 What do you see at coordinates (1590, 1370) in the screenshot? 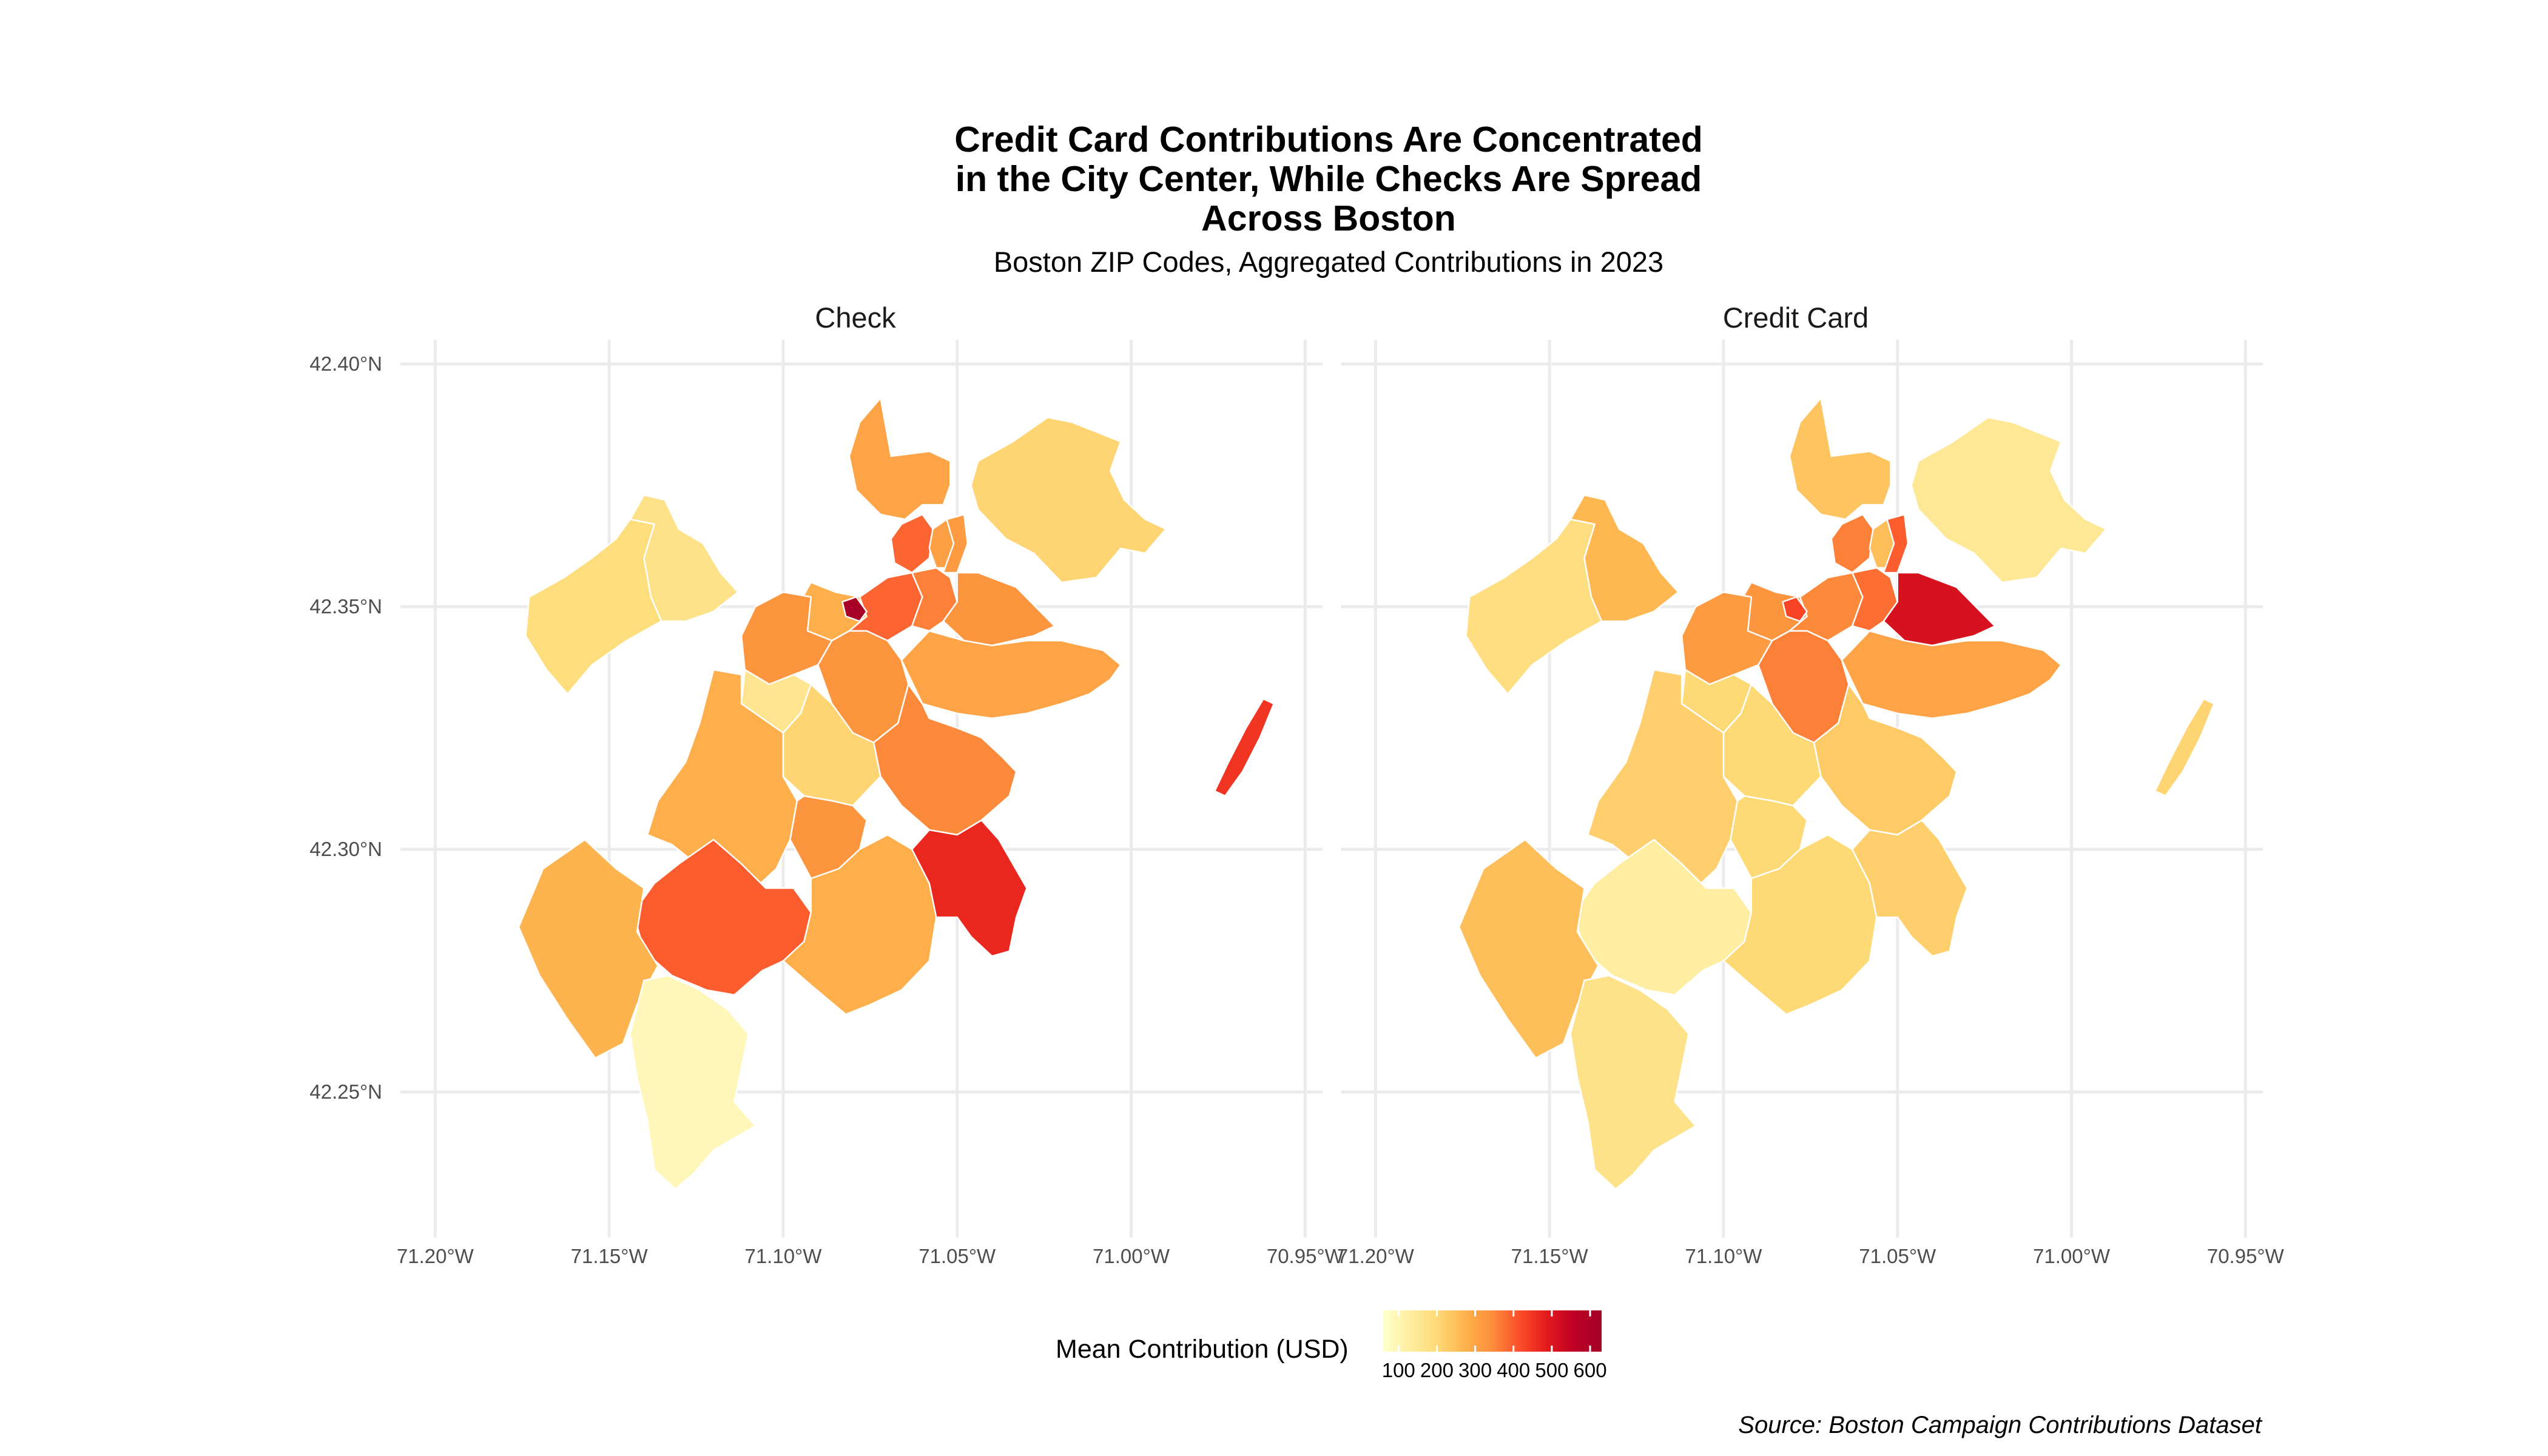
I see `legend-tick-label-5: 600` at bounding box center [1590, 1370].